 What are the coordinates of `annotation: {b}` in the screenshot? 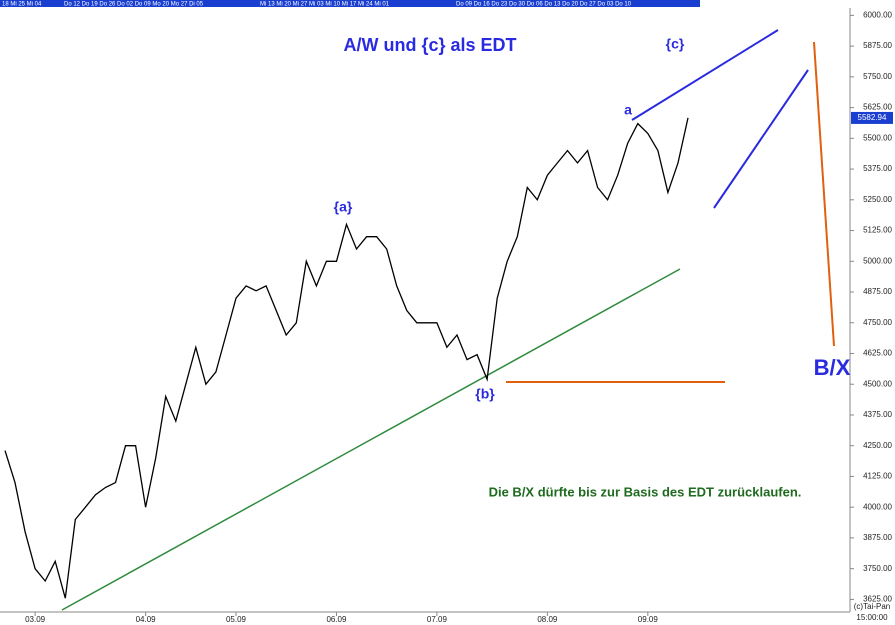 It's located at (485, 394).